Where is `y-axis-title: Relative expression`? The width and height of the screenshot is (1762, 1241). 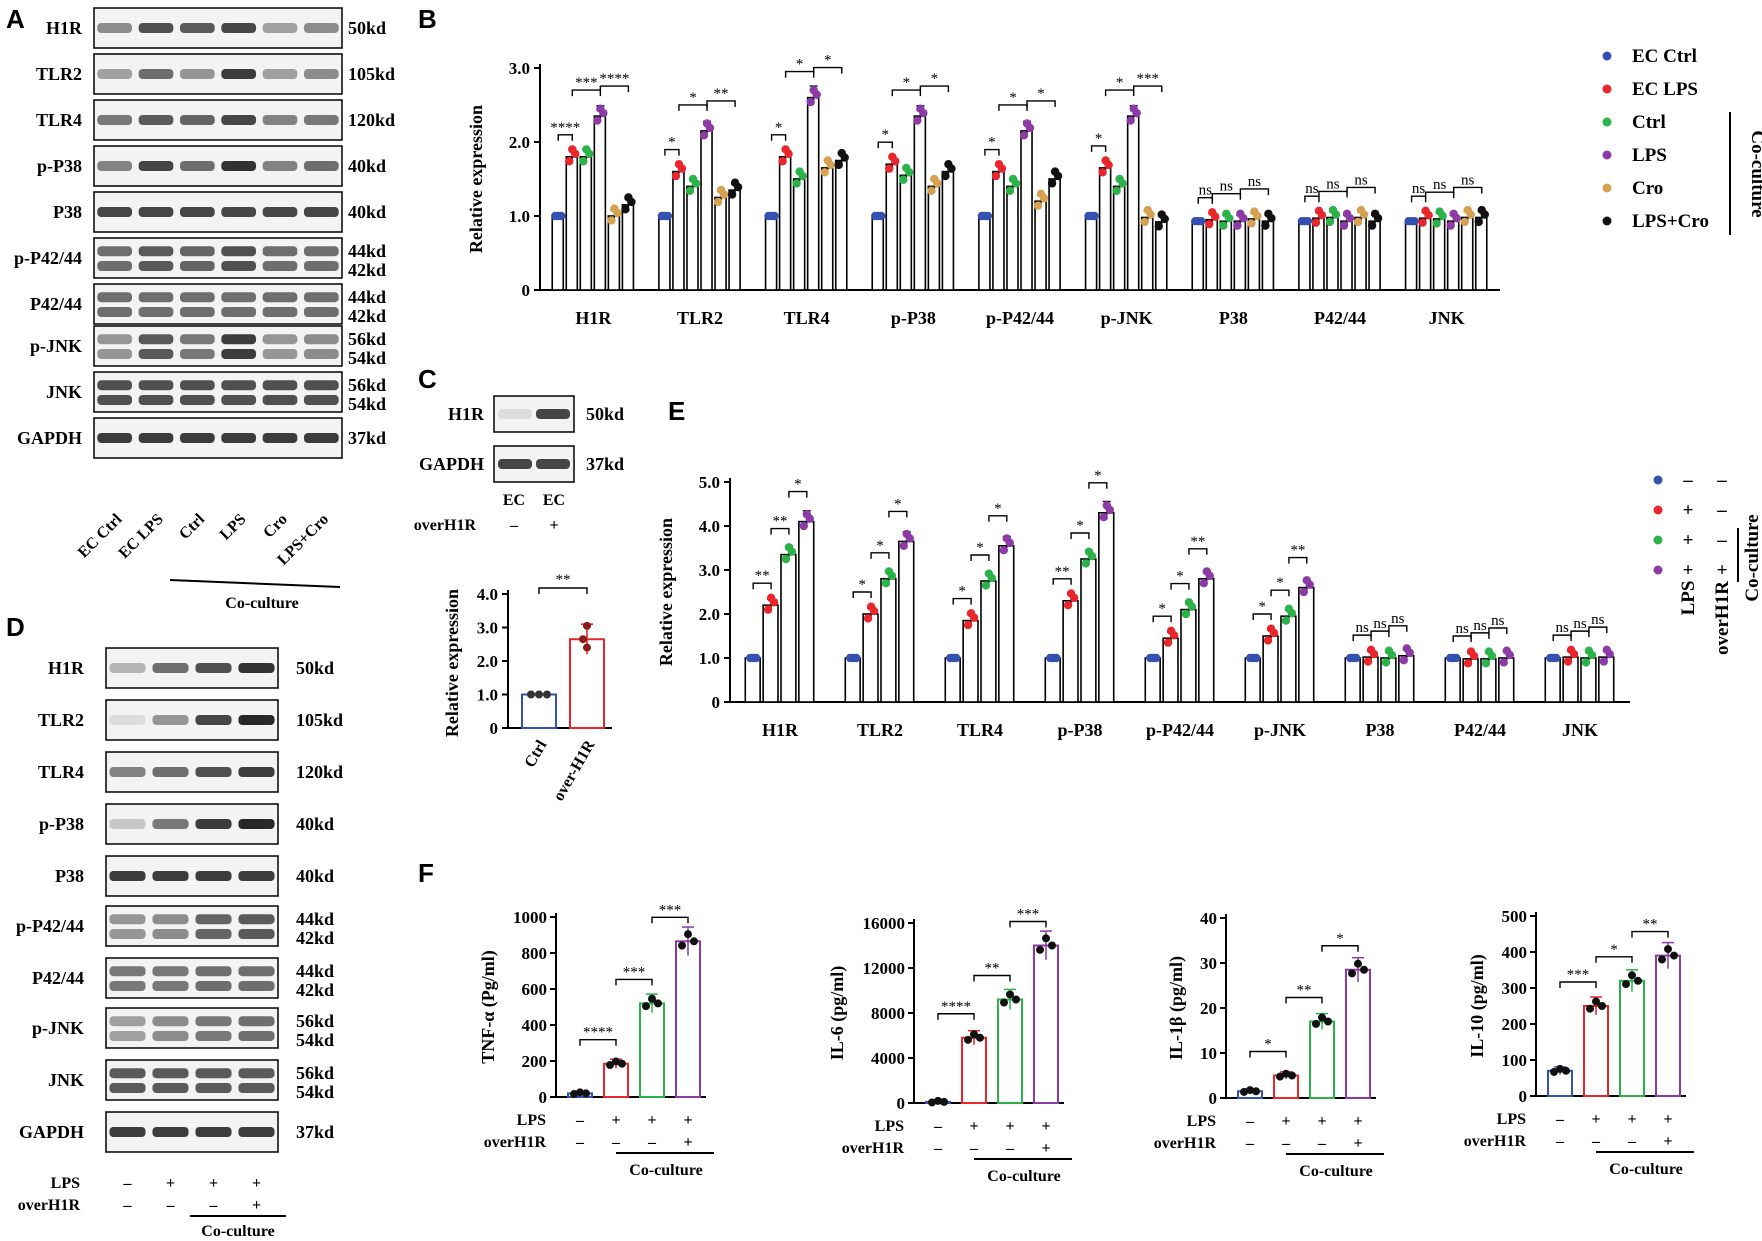
y-axis-title: Relative expression is located at coordinates (666, 592).